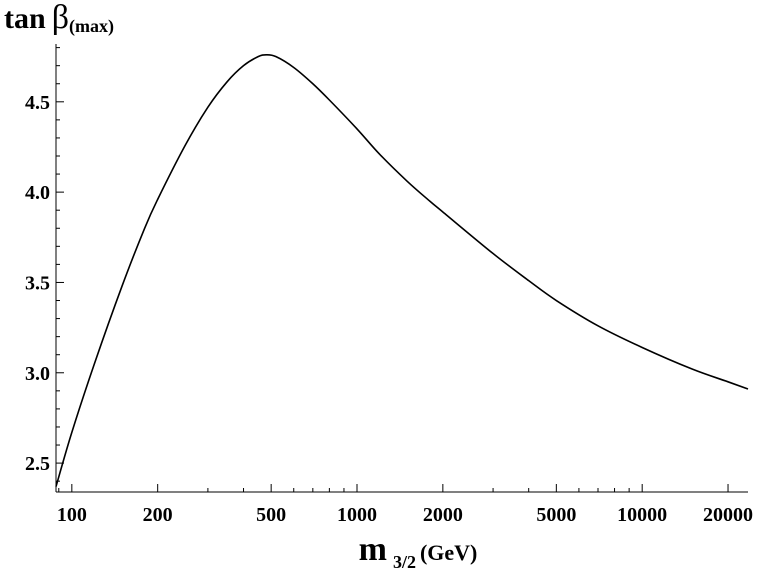  I want to click on y-tick-label: 4.5, so click(37, 103).